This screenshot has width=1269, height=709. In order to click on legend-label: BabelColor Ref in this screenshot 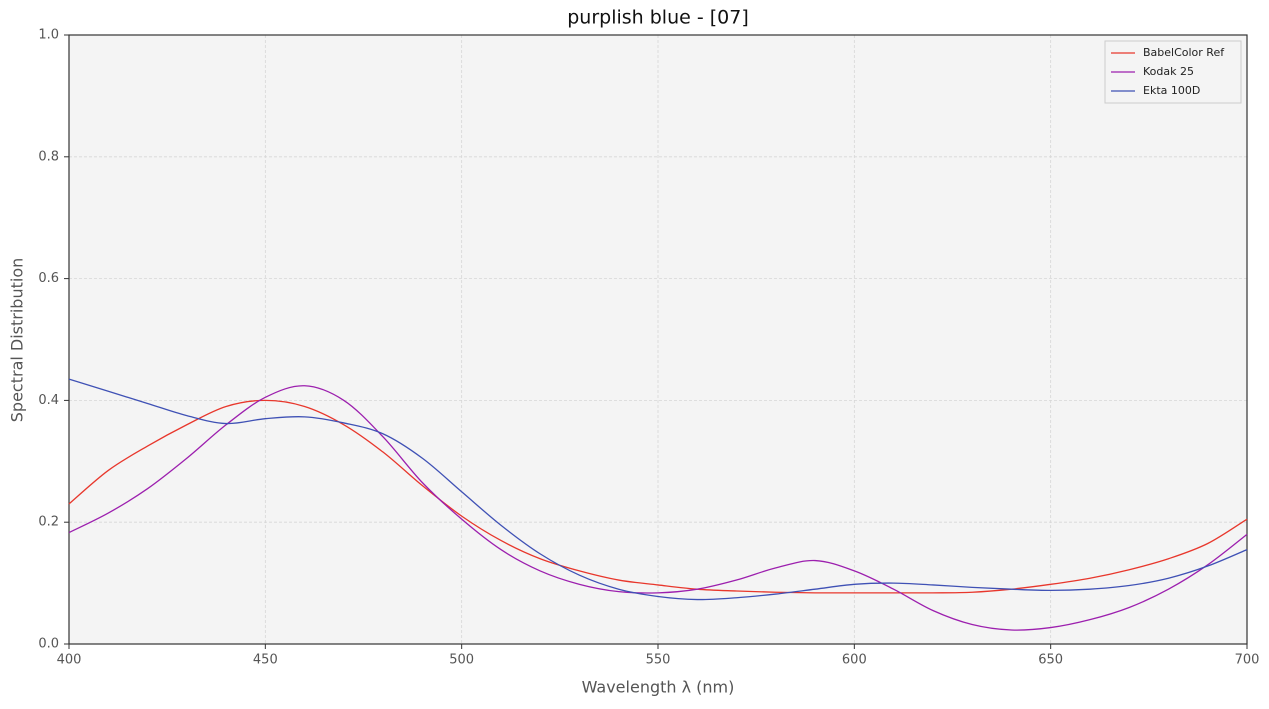, I will do `click(1184, 52)`.